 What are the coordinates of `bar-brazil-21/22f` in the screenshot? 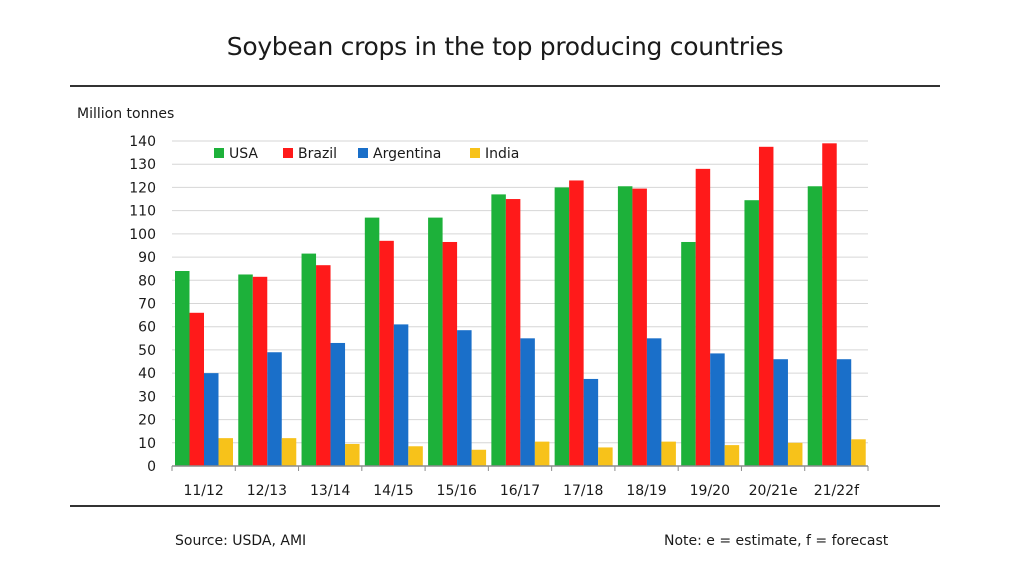 It's located at (829, 305).